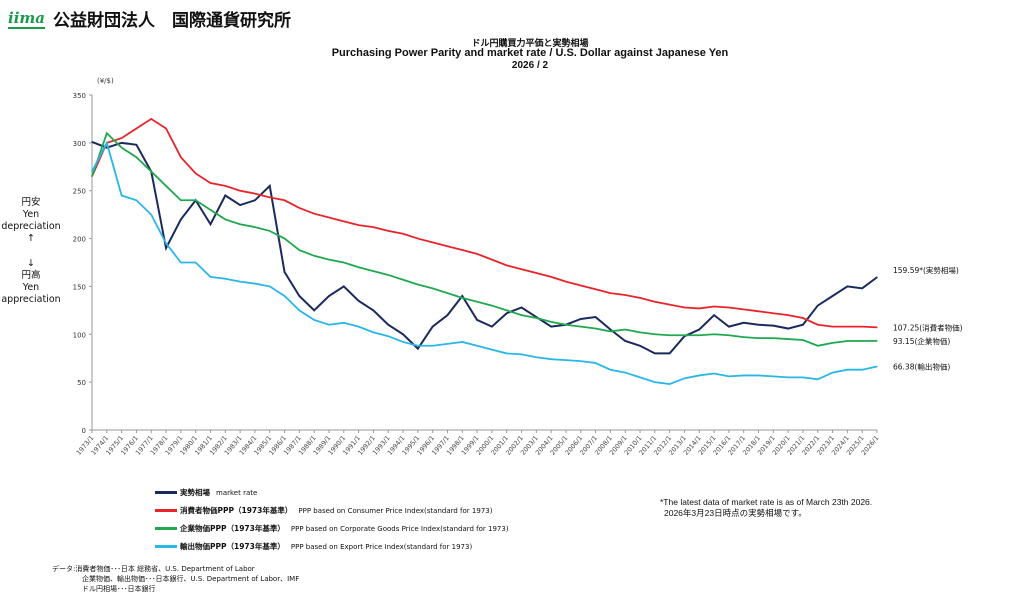  Describe the element at coordinates (149, 18) in the screenshot. I see `header: iima 公益財団法人 国際通貨研究所` at that location.